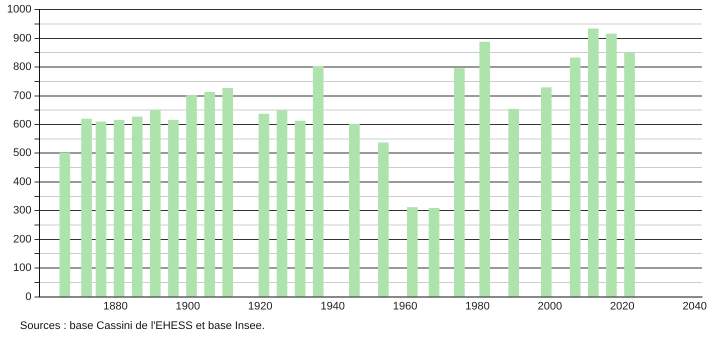 This screenshot has width=710, height=340. Describe the element at coordinates (22, 153) in the screenshot. I see `y-tick-label: 500` at that location.